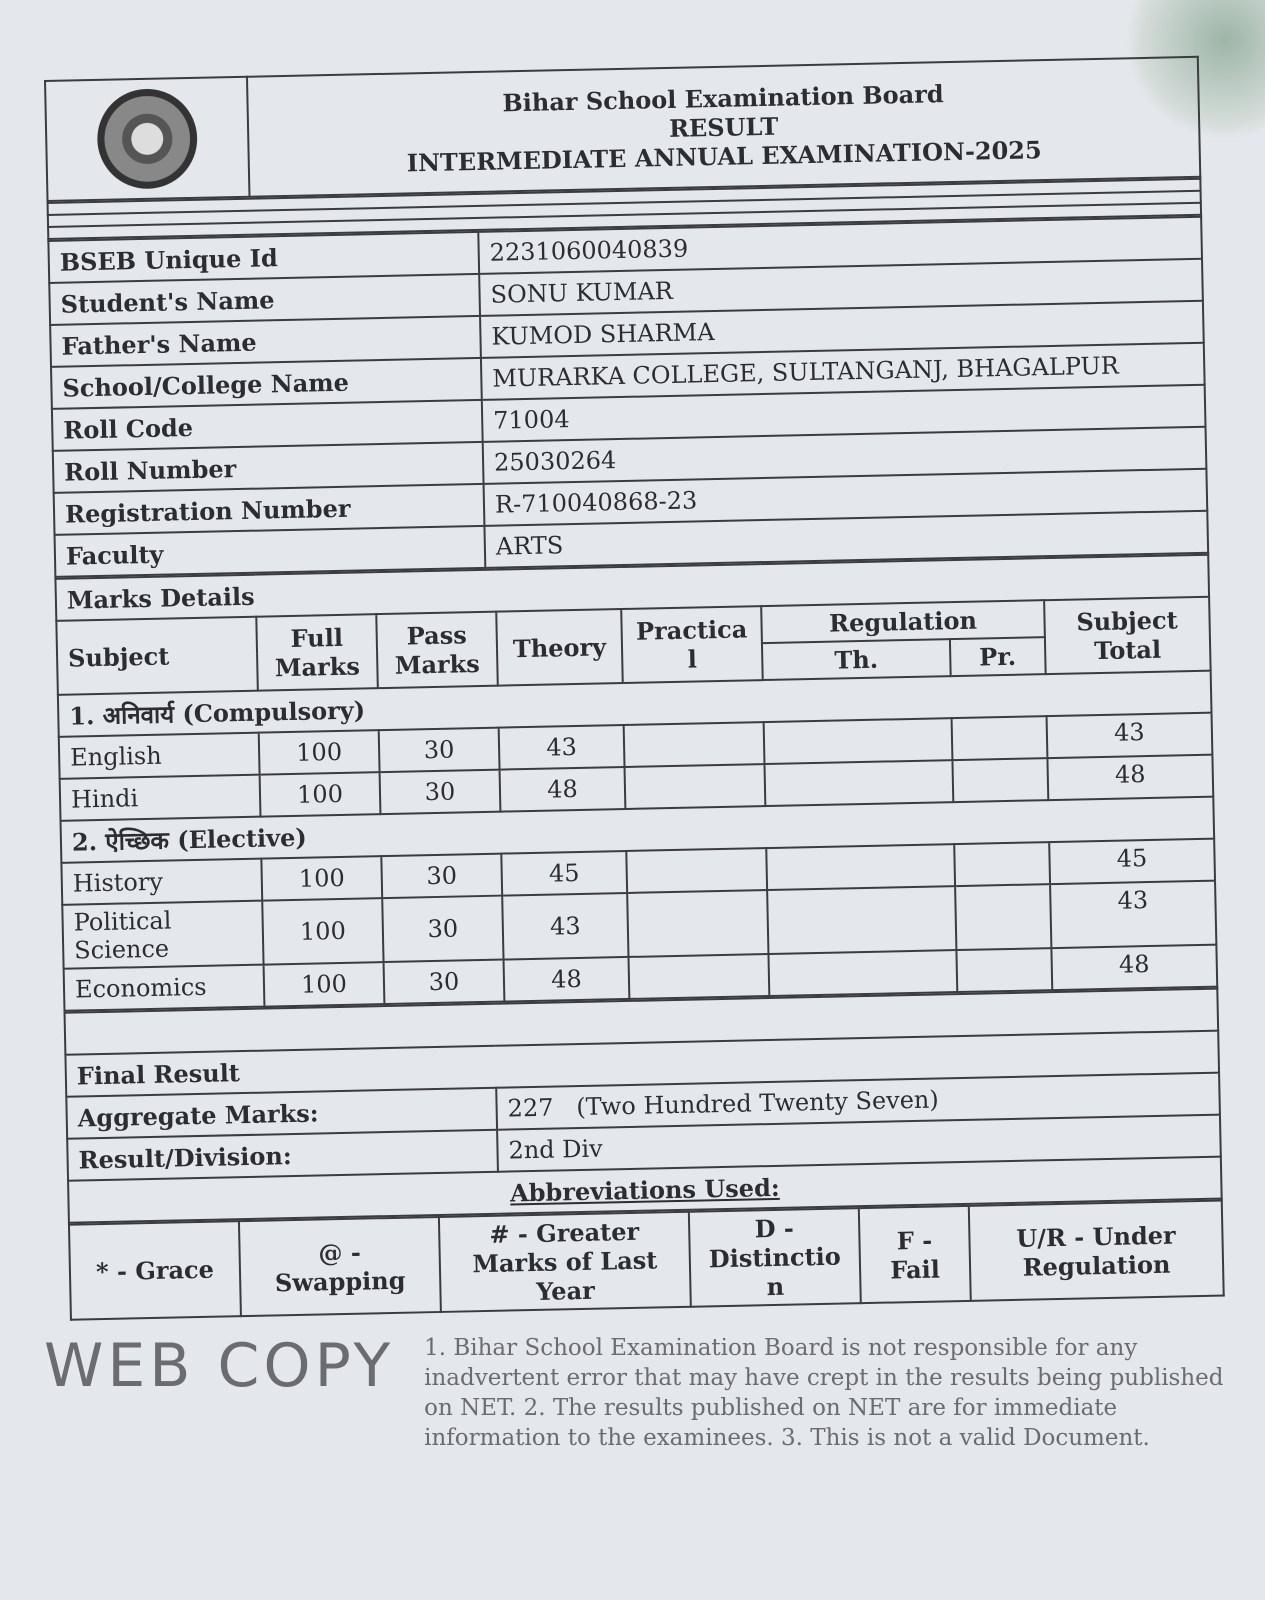 The image size is (1265, 1600). What do you see at coordinates (317, 652) in the screenshot?
I see `header-full-marks: Full Marks` at bounding box center [317, 652].